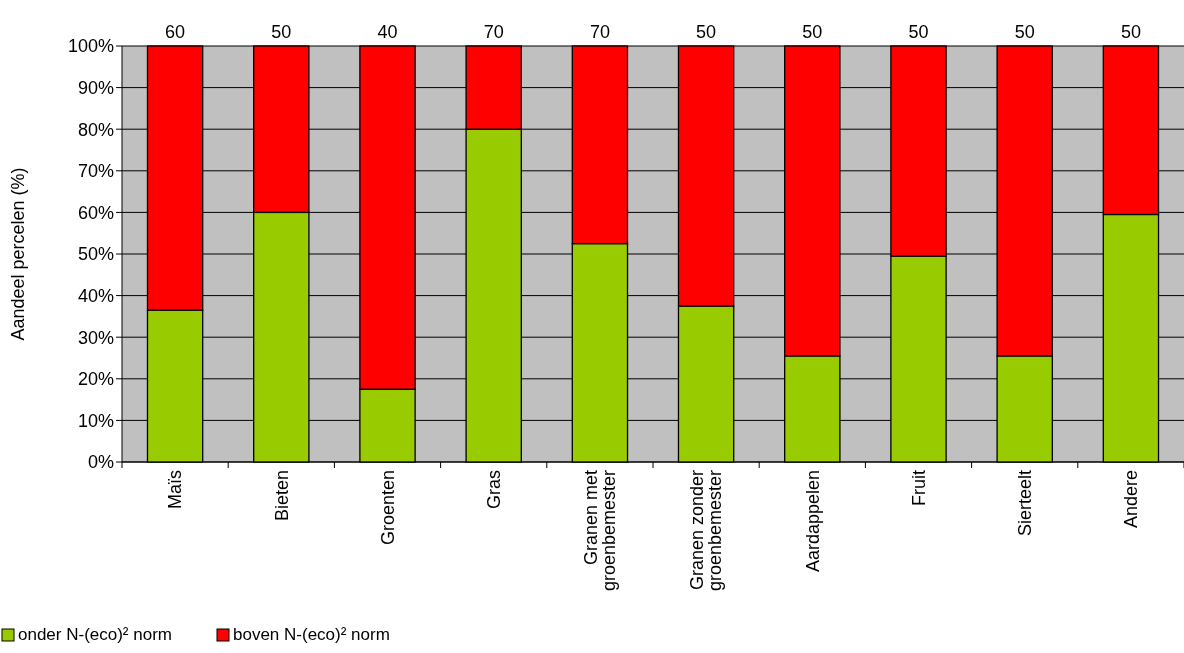 The image size is (1184, 653). I want to click on x-tick-label: Granen met groenbemester, so click(600, 531).